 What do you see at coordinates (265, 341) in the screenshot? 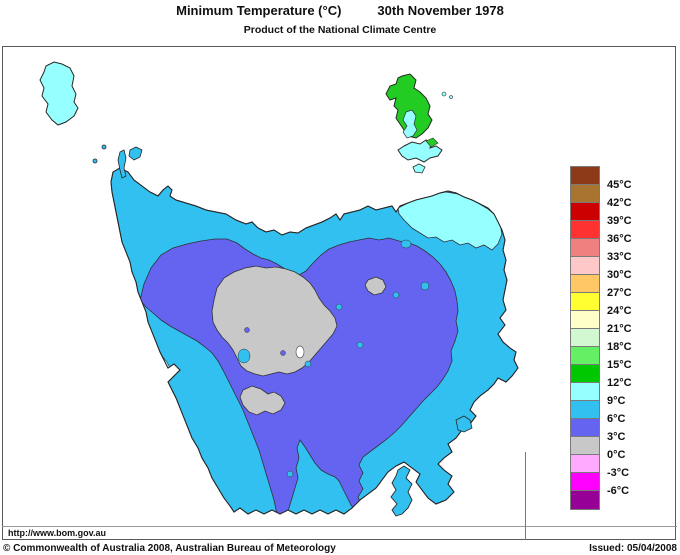
I see `spots-3-6c` at bounding box center [265, 341].